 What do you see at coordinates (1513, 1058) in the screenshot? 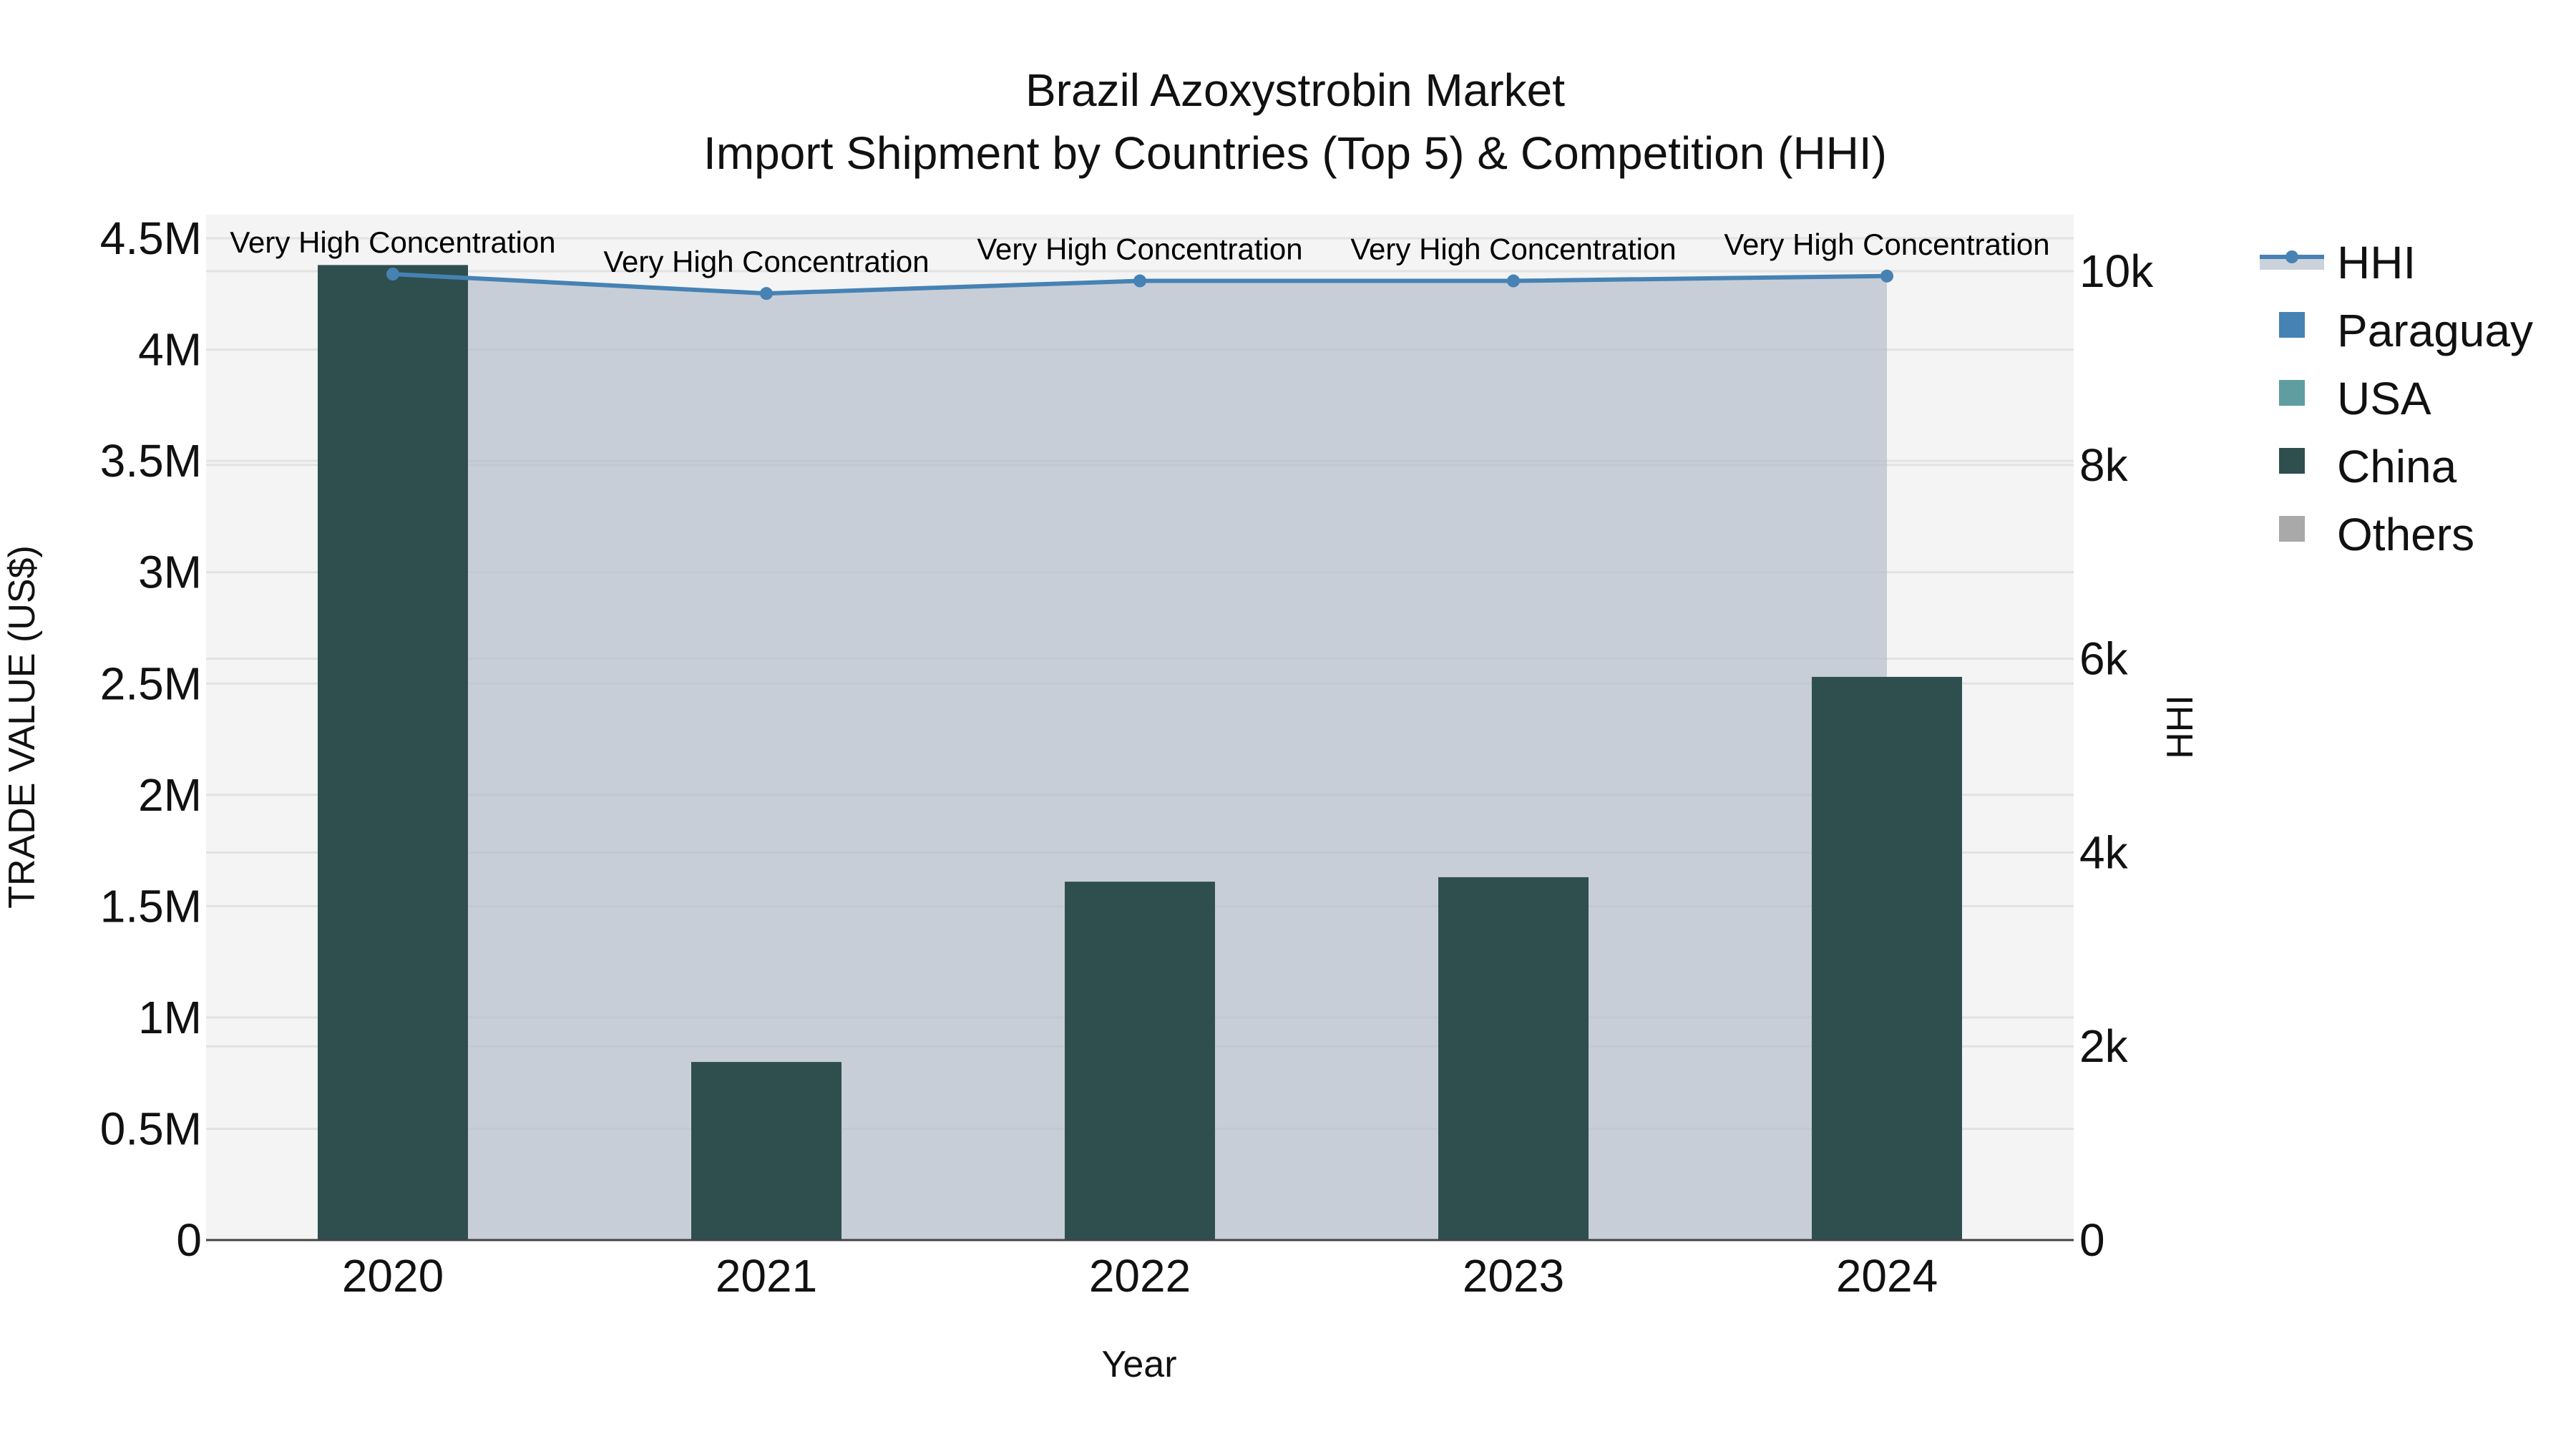
I see `bar-china-2023` at bounding box center [1513, 1058].